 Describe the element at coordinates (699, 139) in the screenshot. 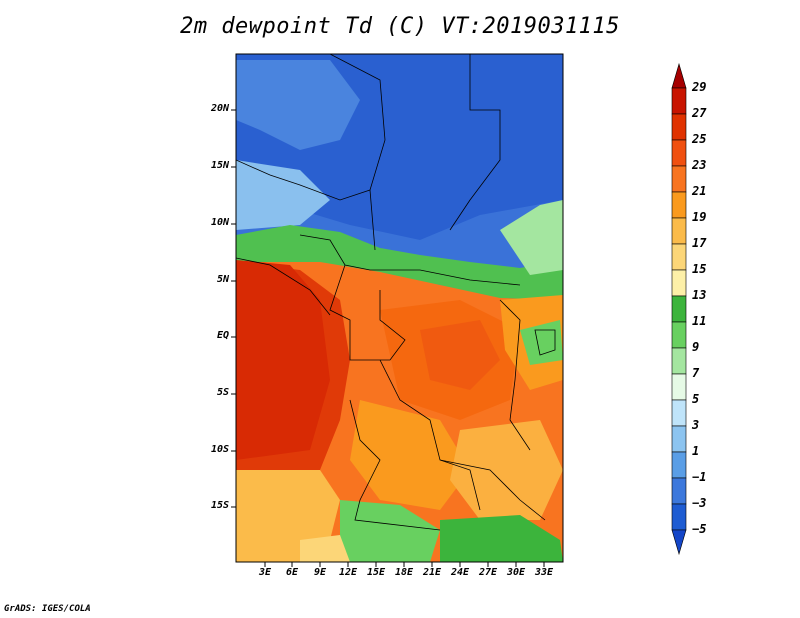

I see `colorbar-label: 25` at that location.